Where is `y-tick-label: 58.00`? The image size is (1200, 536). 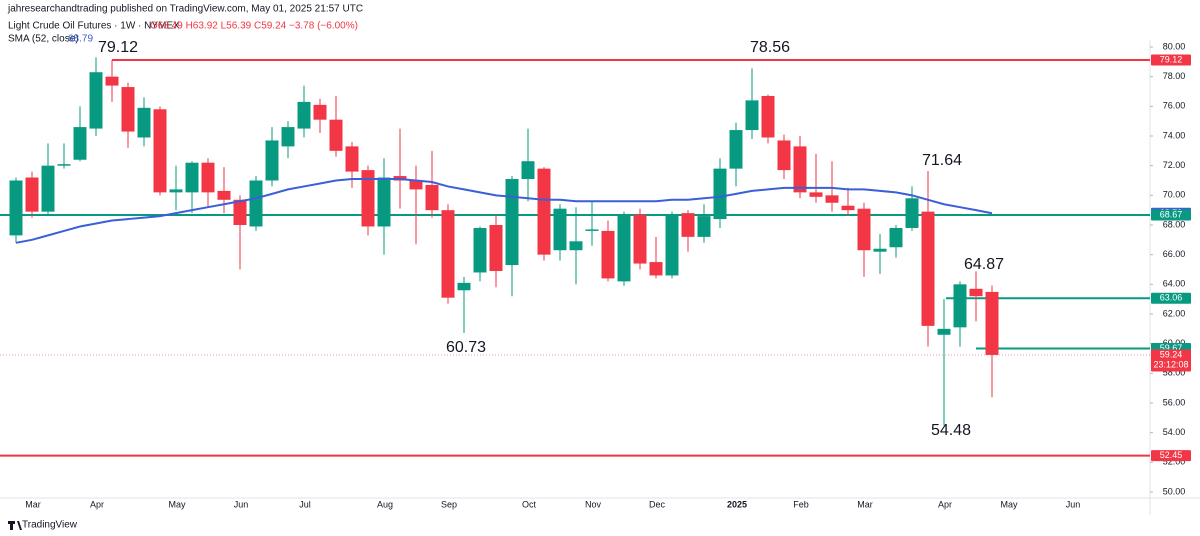 y-tick-label: 58.00 is located at coordinates (1174, 373).